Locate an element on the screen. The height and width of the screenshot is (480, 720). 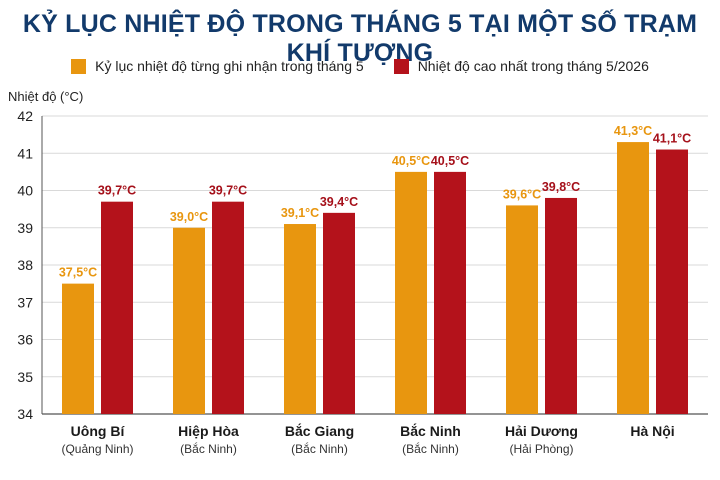
x-category-label: Hà Nội is located at coordinates (652, 431).